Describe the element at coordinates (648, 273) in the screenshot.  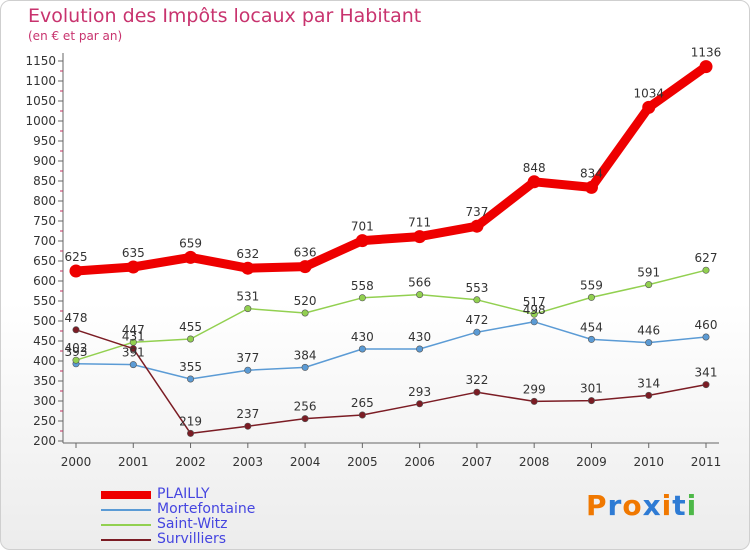
I see `data-label: 591` at that location.